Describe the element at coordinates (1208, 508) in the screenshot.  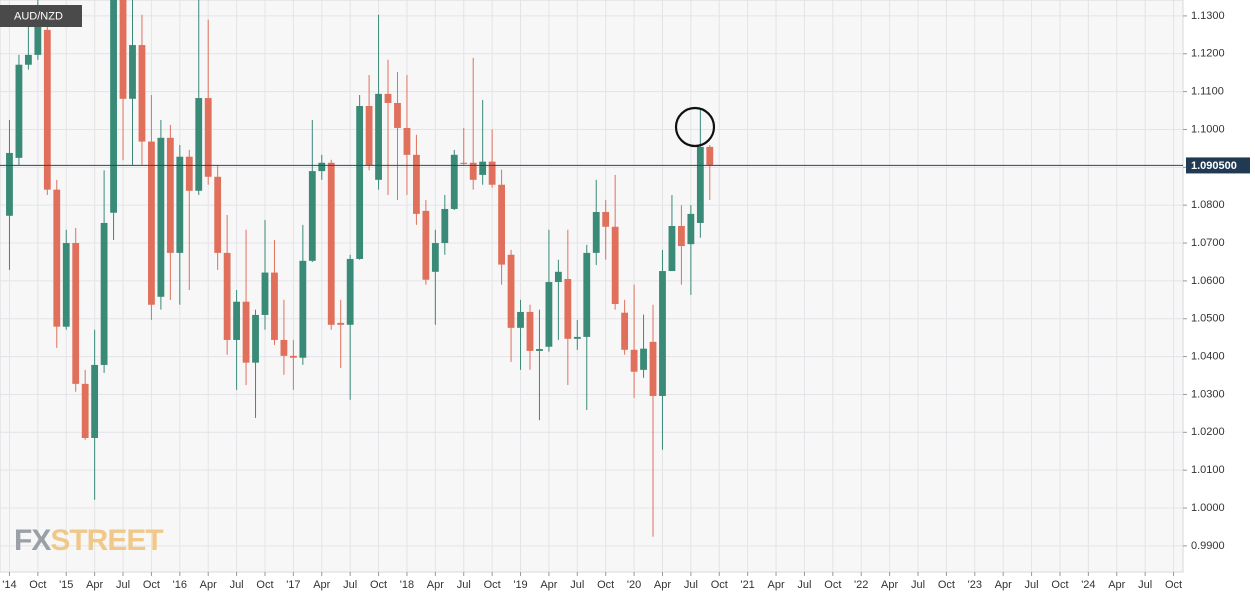
I see `y-tick-label: 1.0000` at that location.